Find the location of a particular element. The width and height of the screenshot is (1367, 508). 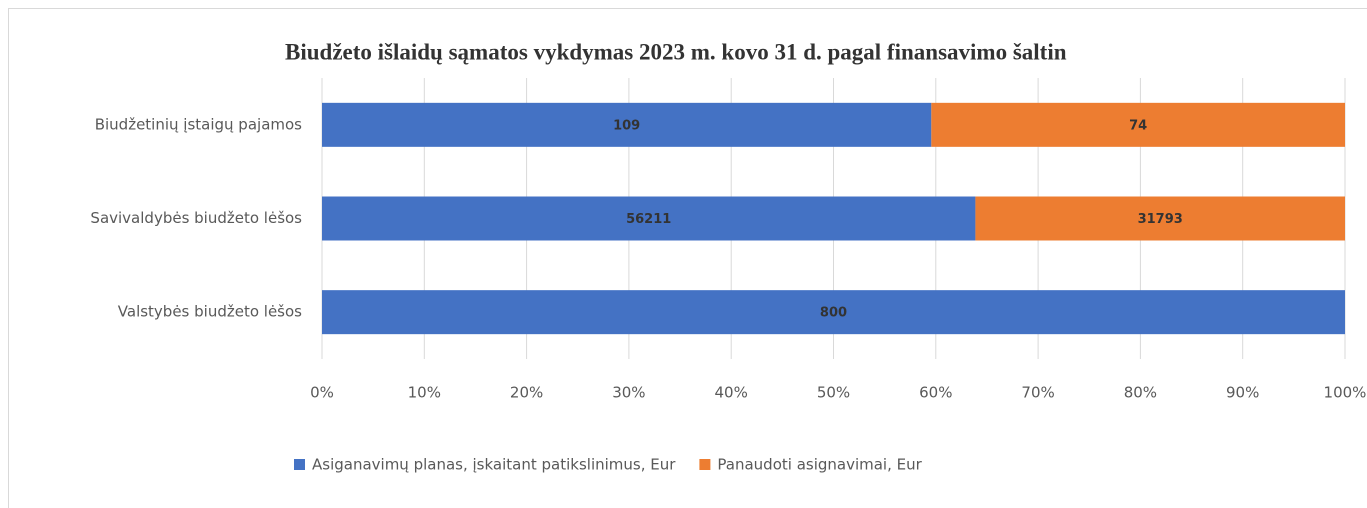

x-tick-label: 20% is located at coordinates (526, 393).